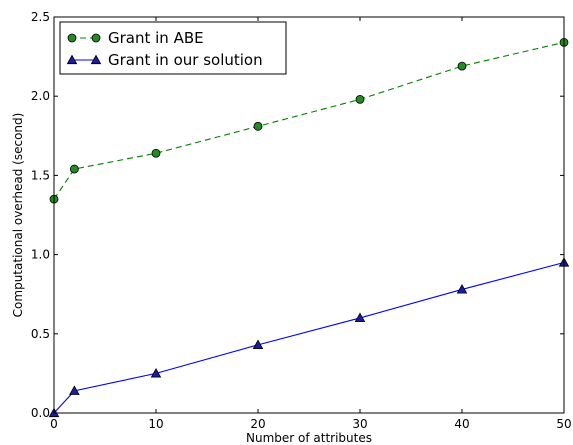 This screenshot has height=445, width=573. I want to click on x-tick-label: 0, so click(54, 424).